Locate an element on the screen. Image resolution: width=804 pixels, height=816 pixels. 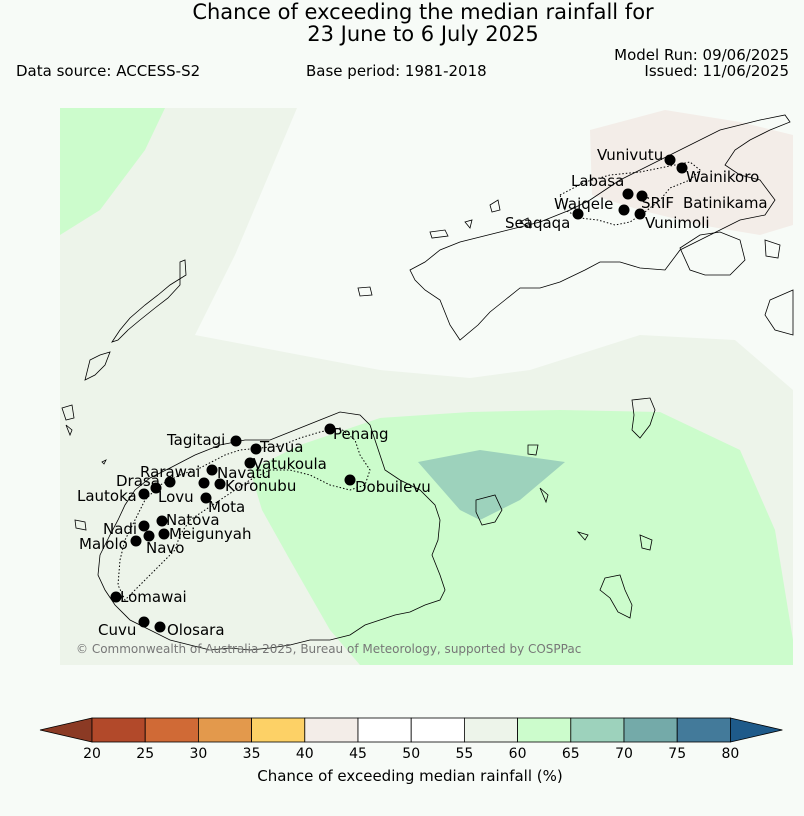
station-dot-koronubu is located at coordinates (220, 484).